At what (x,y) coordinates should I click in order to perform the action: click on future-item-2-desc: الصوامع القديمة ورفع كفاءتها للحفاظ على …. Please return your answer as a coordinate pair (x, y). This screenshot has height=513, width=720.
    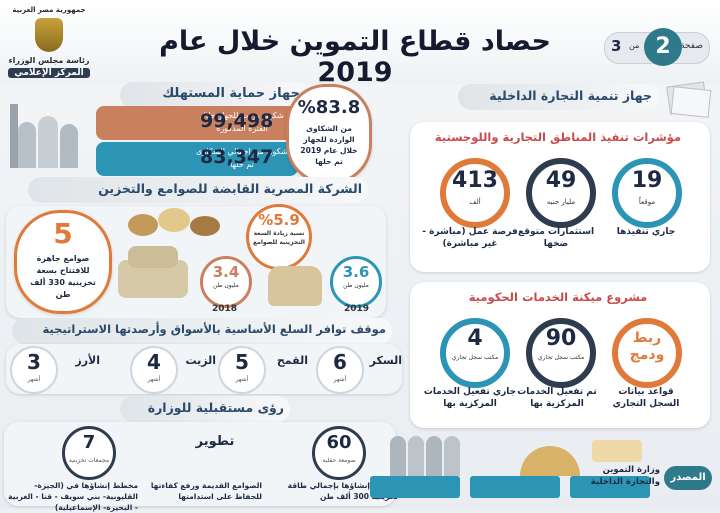
    Looking at the image, I should click on (206, 491).